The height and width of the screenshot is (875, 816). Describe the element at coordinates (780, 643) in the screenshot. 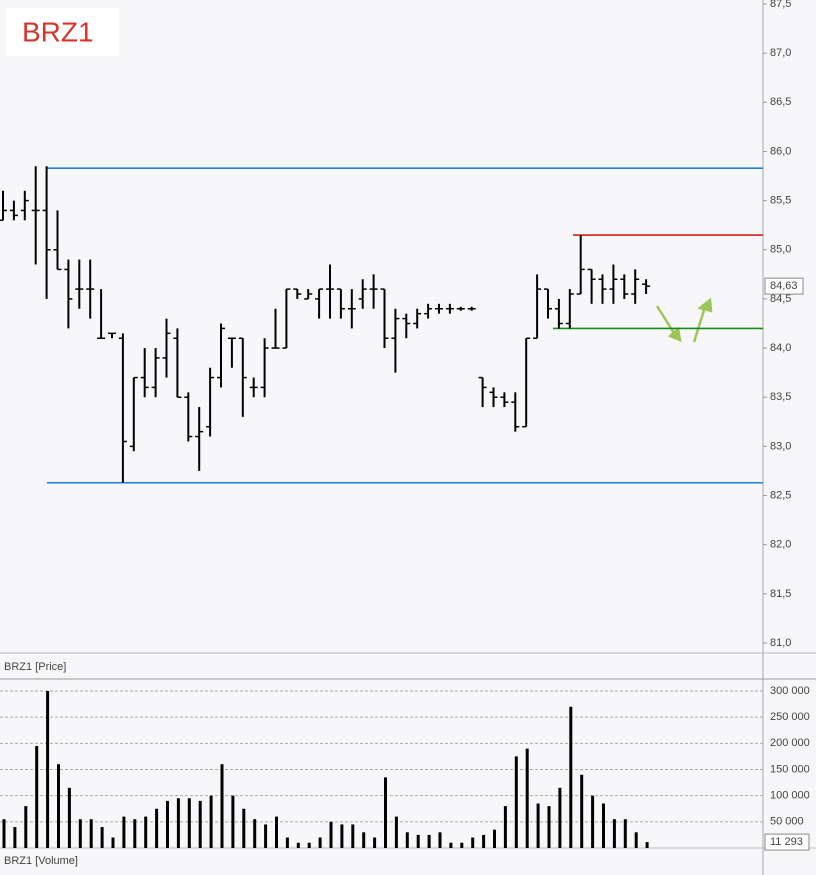

I see `y-tick-label: 81,0` at that location.